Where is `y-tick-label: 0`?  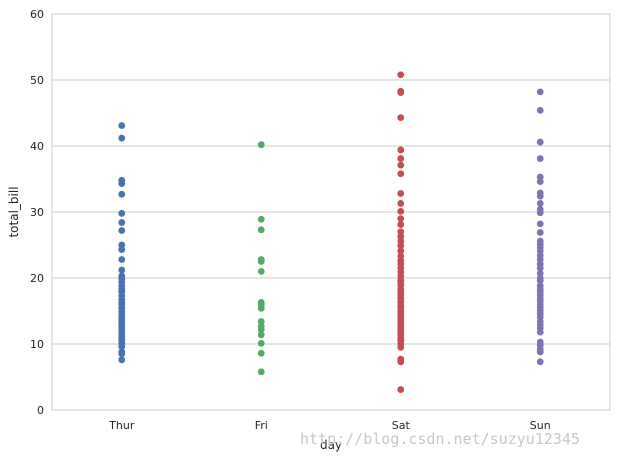
y-tick-label: 0 is located at coordinates (40, 410).